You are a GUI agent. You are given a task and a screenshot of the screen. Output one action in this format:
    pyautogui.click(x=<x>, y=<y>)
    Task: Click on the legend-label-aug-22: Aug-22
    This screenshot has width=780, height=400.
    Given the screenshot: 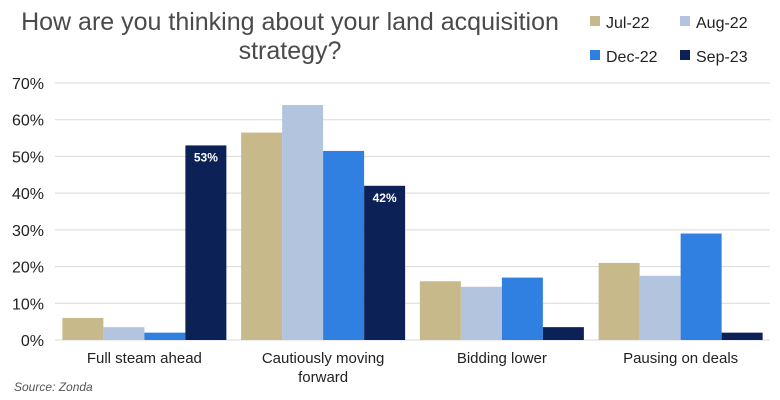 What is the action you would take?
    pyautogui.click(x=722, y=23)
    